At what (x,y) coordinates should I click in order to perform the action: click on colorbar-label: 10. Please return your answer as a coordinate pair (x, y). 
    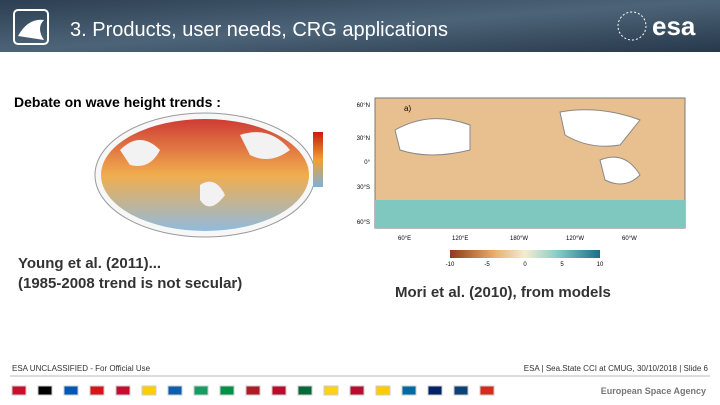
    Looking at the image, I should click on (600, 265).